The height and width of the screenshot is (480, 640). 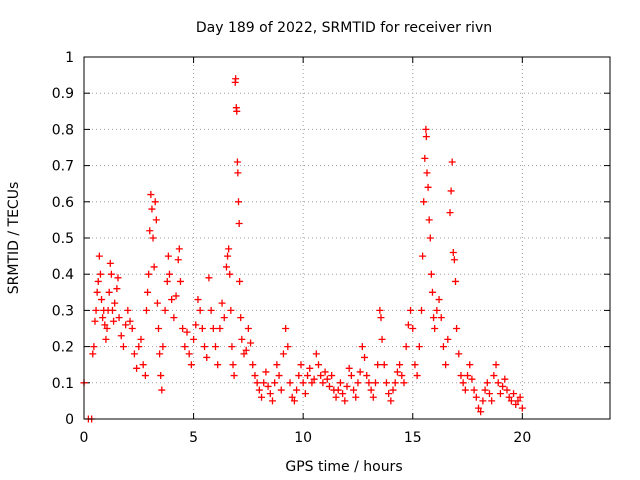 What do you see at coordinates (63, 348) in the screenshot?
I see `y-tick-label: 0.2` at bounding box center [63, 348].